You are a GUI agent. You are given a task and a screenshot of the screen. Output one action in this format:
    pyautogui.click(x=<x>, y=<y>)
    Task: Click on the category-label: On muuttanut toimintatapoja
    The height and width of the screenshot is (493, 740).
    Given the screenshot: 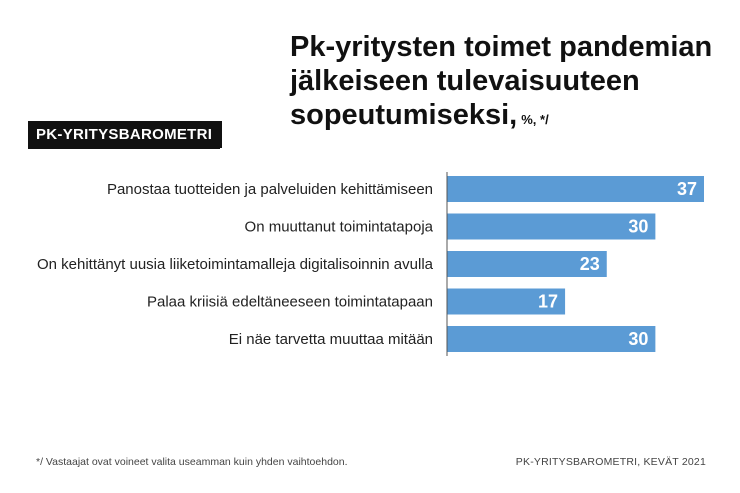 What is the action you would take?
    pyautogui.click(x=339, y=227)
    